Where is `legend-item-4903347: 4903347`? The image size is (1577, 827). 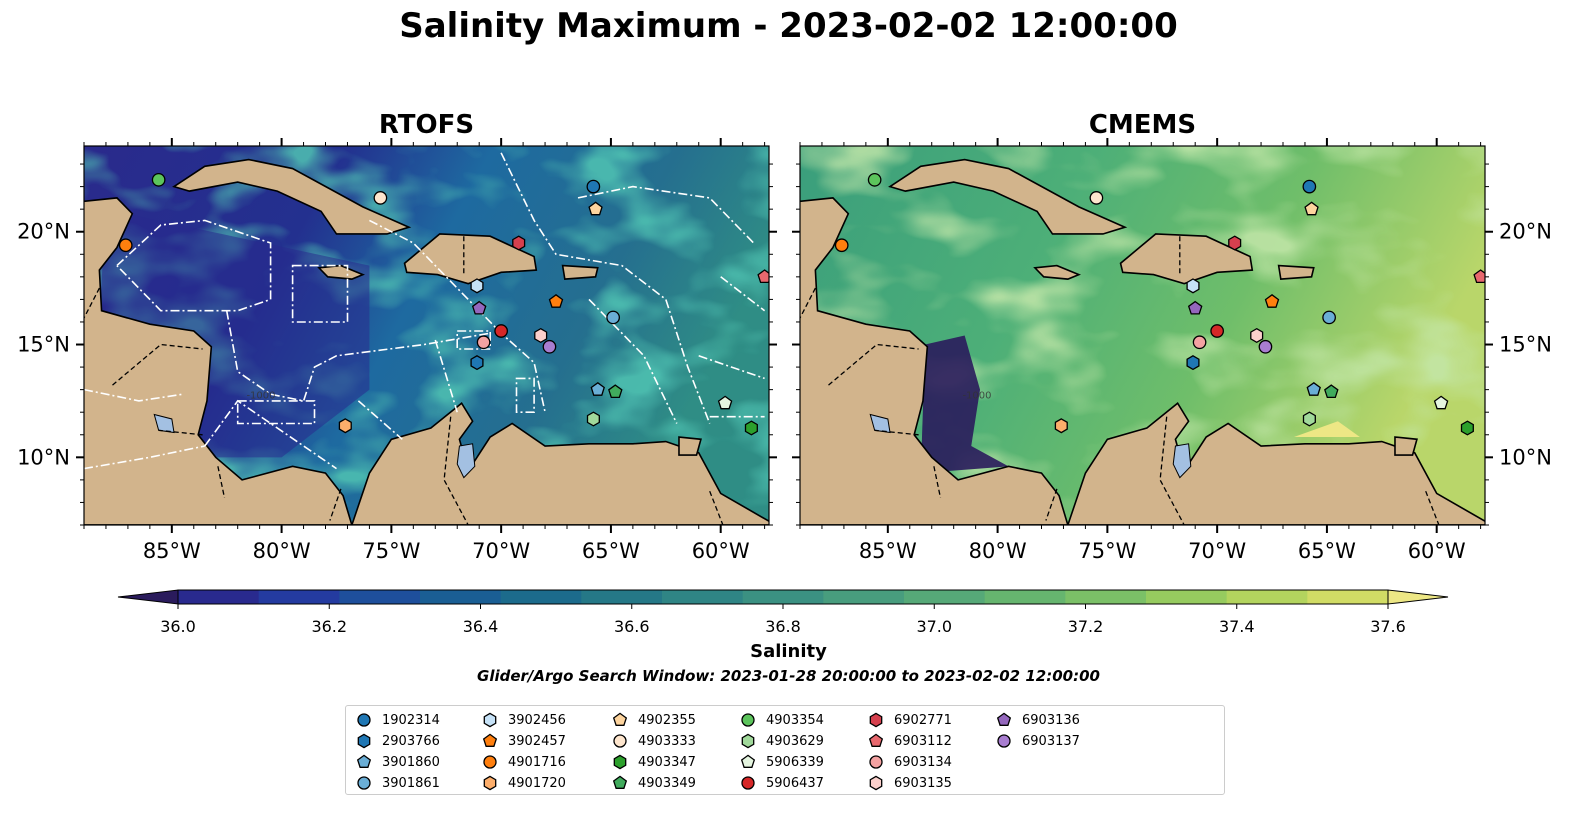 legend-item-4903347: 4903347 is located at coordinates (654, 762).